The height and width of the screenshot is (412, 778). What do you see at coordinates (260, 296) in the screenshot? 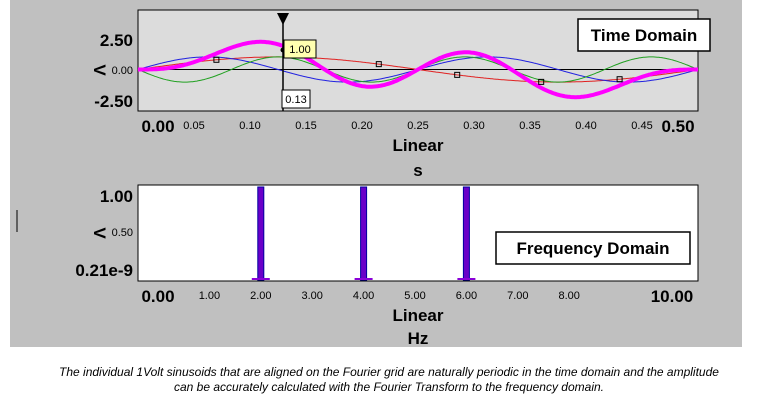
I see `freq-xtick-minor: 2.00` at bounding box center [260, 296].